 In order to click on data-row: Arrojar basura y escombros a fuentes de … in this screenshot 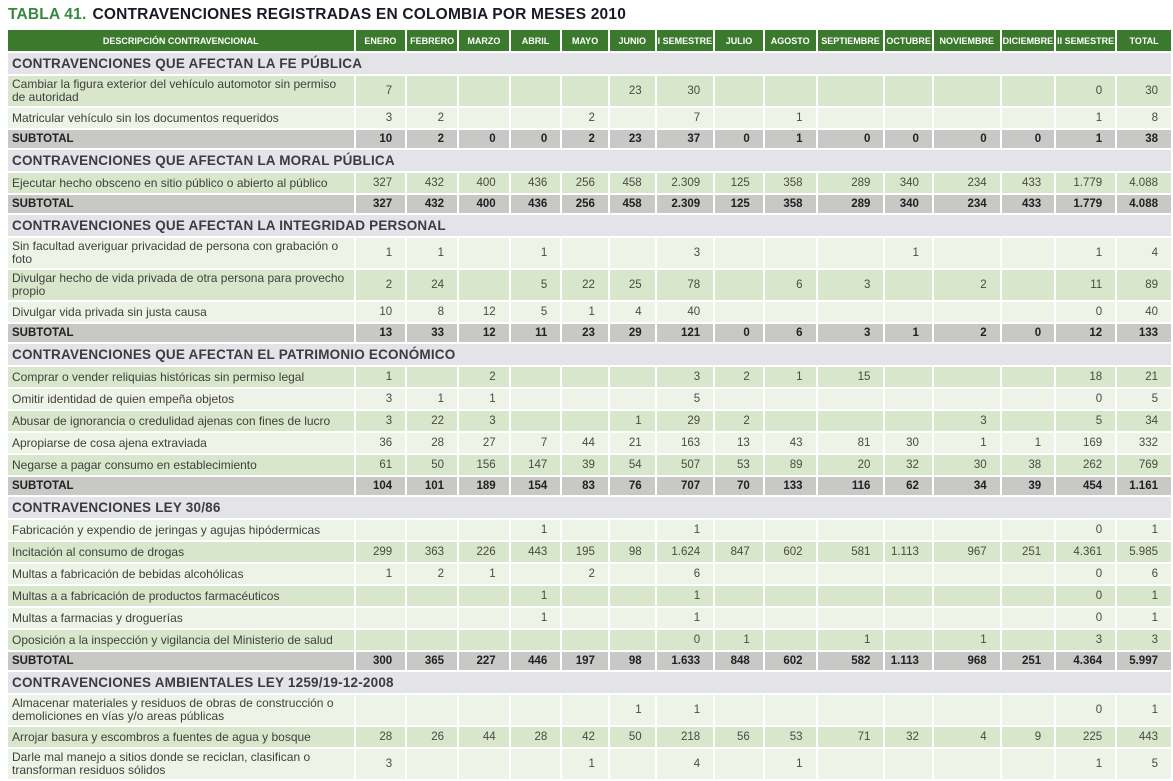, I will do `click(589, 737)`.